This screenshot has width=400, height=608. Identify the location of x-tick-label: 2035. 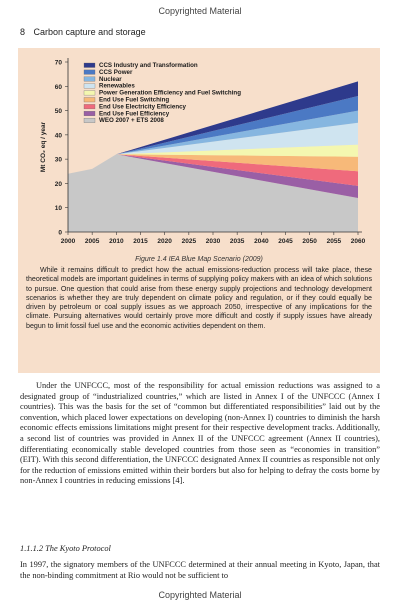
(237, 241).